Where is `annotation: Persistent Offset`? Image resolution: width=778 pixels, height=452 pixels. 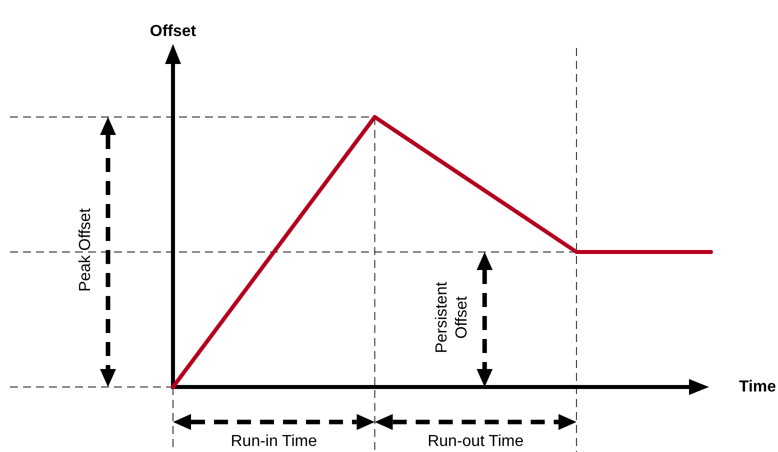 annotation: Persistent Offset is located at coordinates (452, 317).